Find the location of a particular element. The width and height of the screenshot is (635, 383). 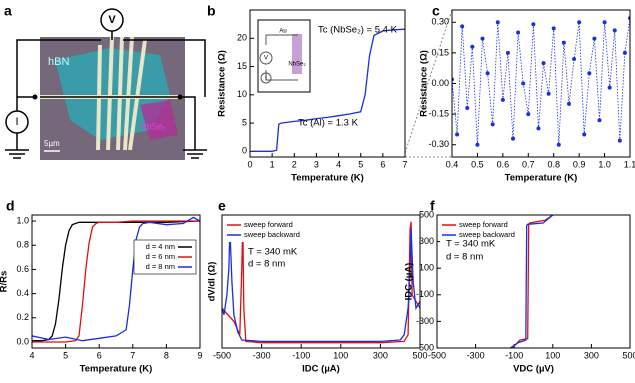

y-tick-label: 0 is located at coordinates (244, 151).